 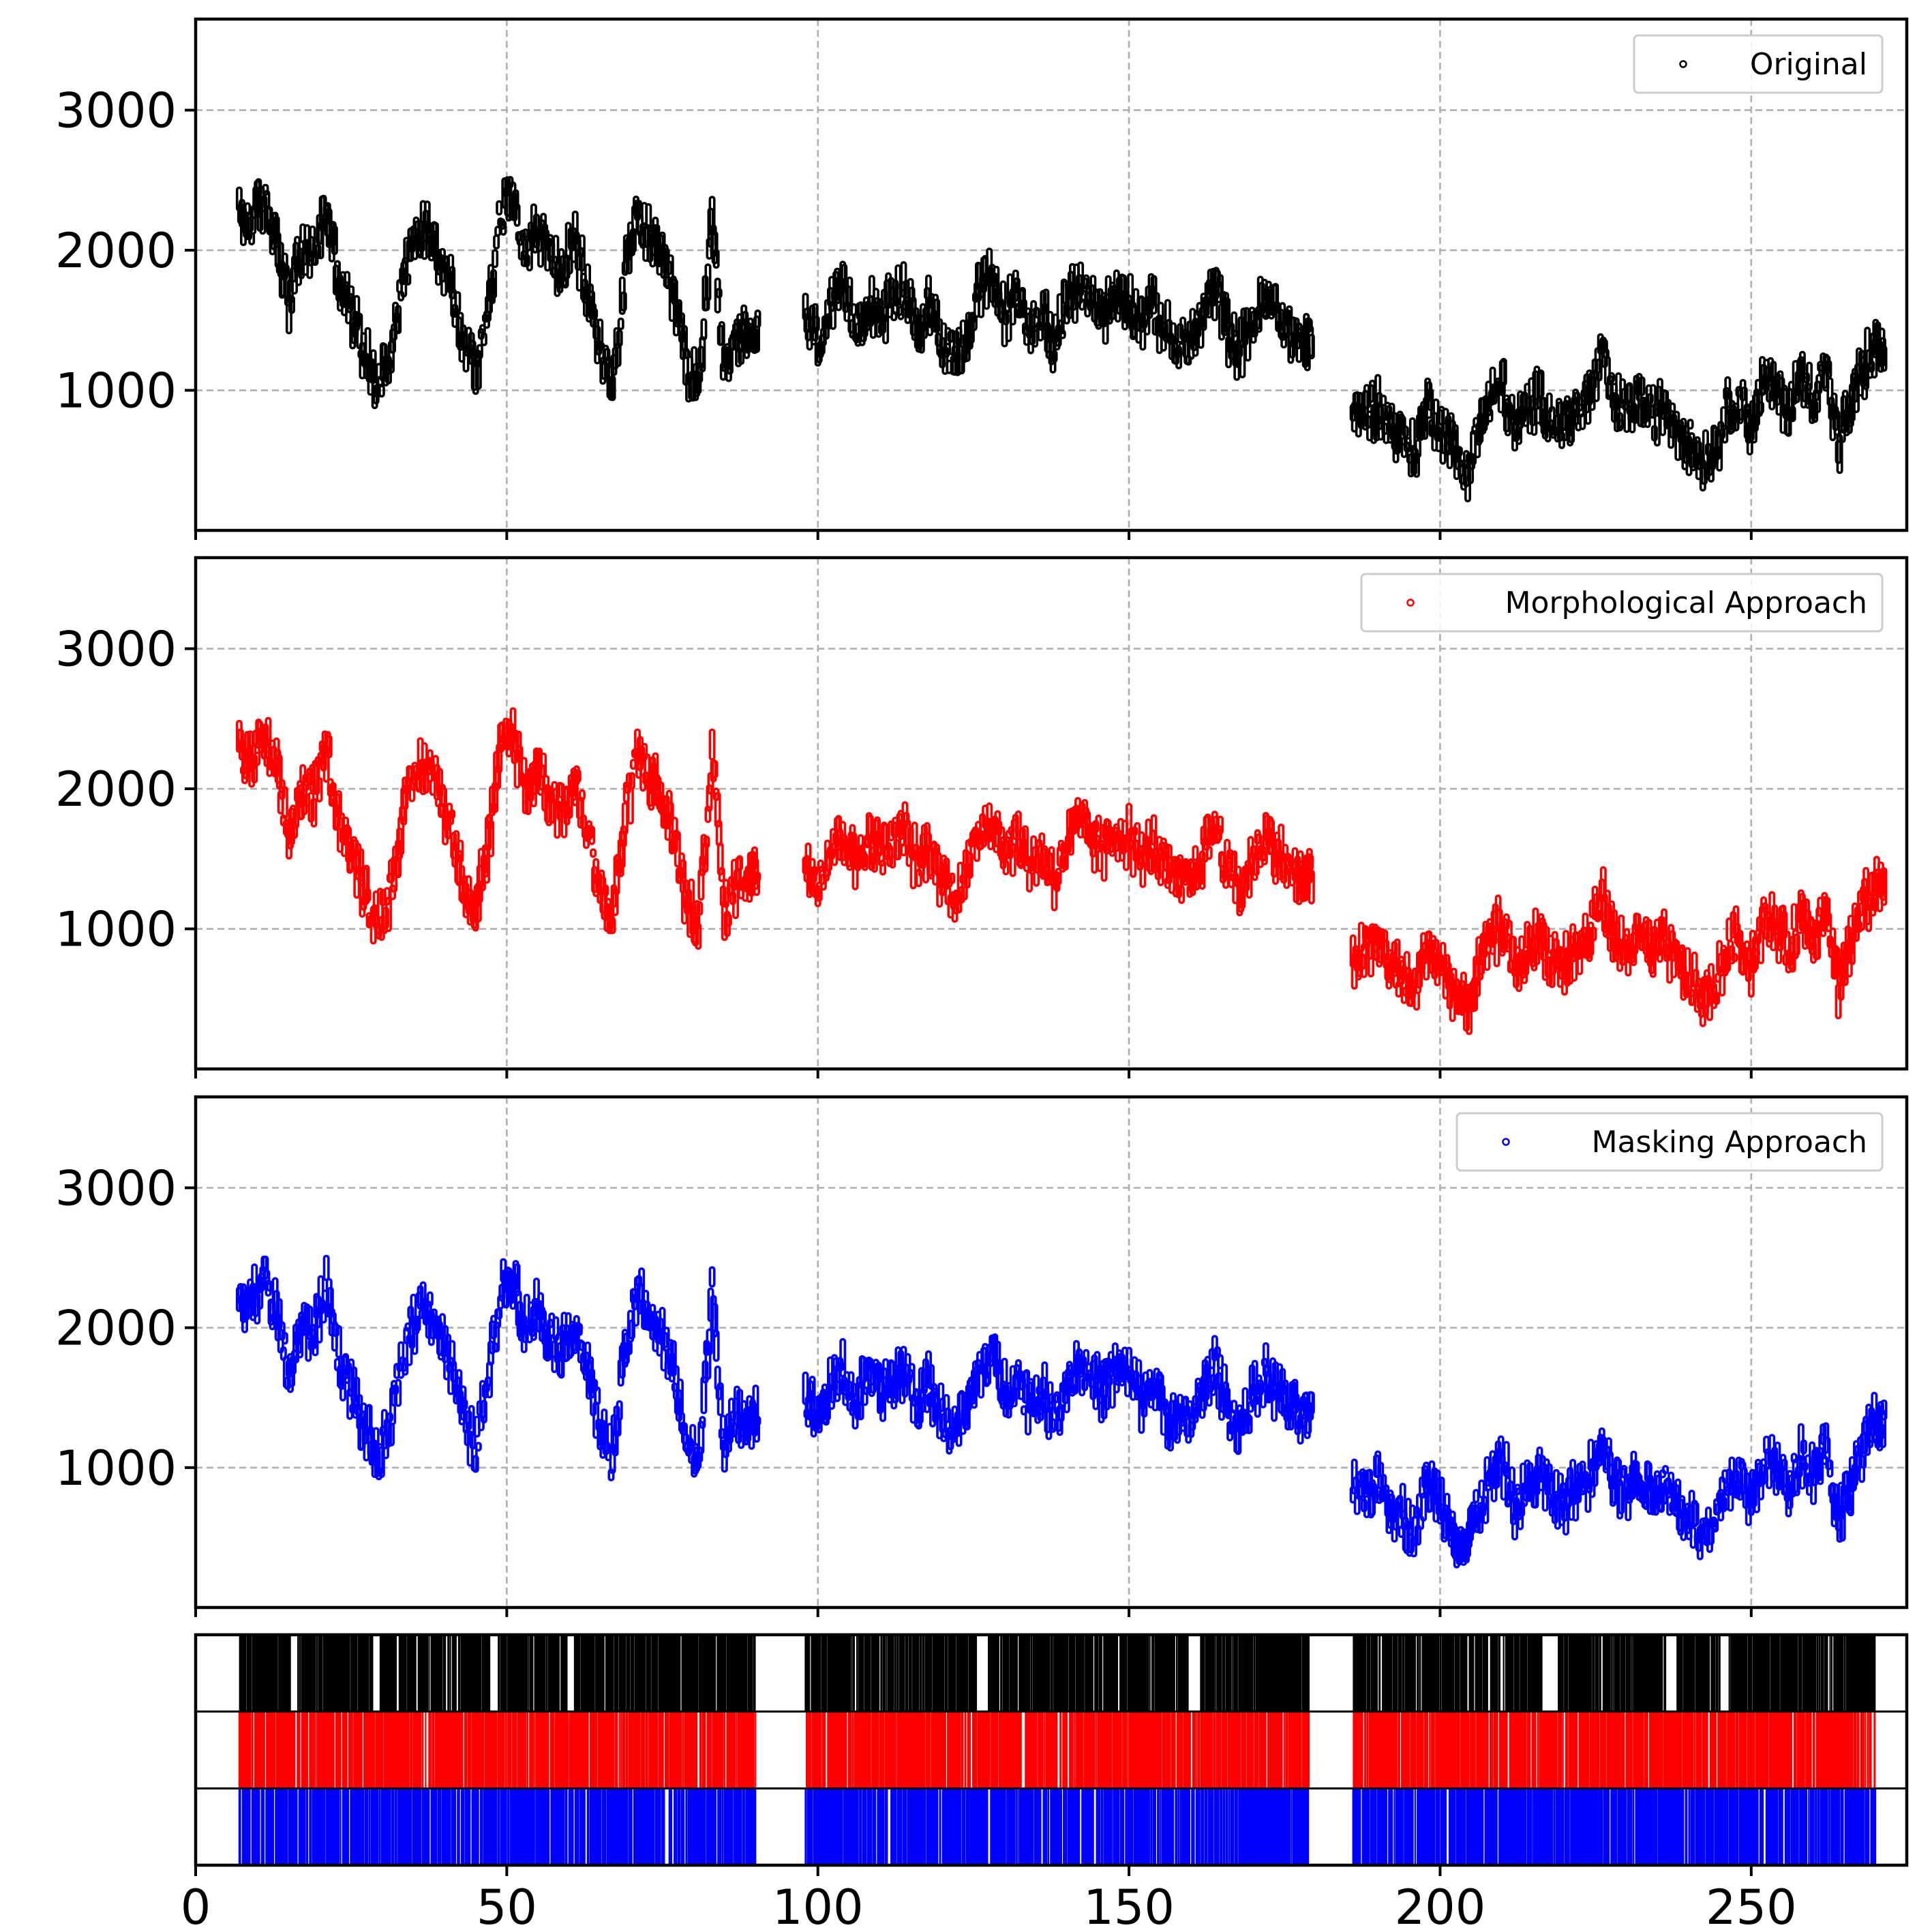 I want to click on legend-label: Masking Approach, so click(x=1729, y=1142).